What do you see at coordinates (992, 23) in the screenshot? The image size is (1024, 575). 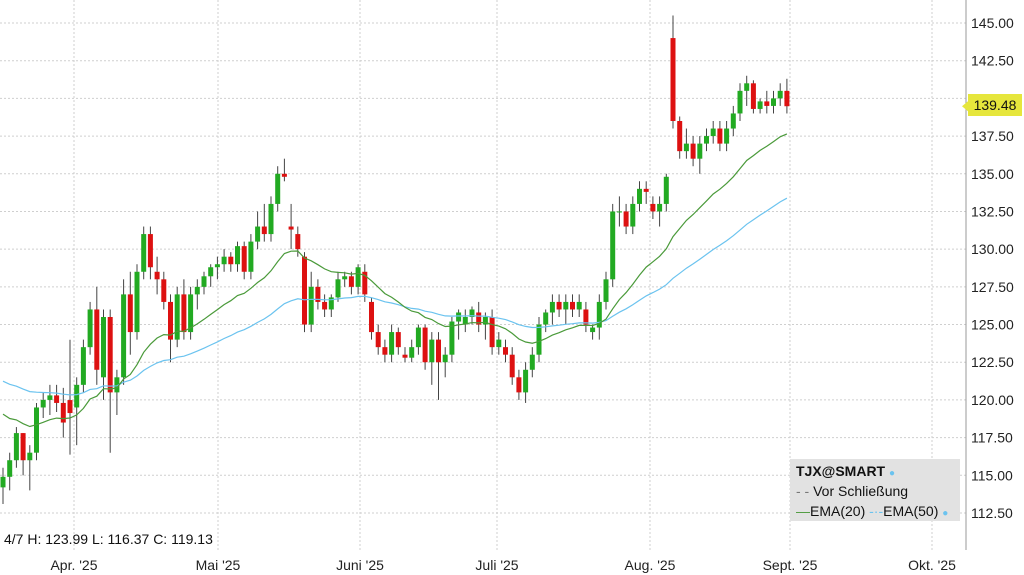 I see `y-tick-label: 145.00` at bounding box center [992, 23].